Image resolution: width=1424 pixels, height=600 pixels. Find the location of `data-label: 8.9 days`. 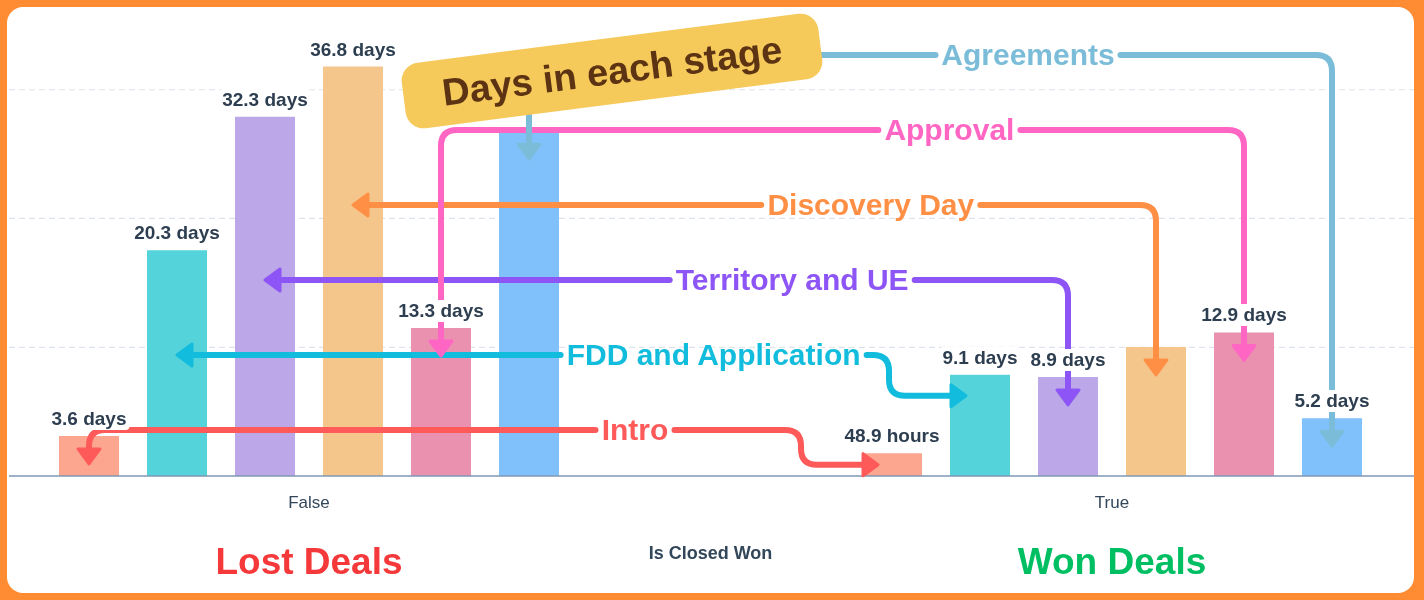

data-label: 8.9 days is located at coordinates (1068, 359).